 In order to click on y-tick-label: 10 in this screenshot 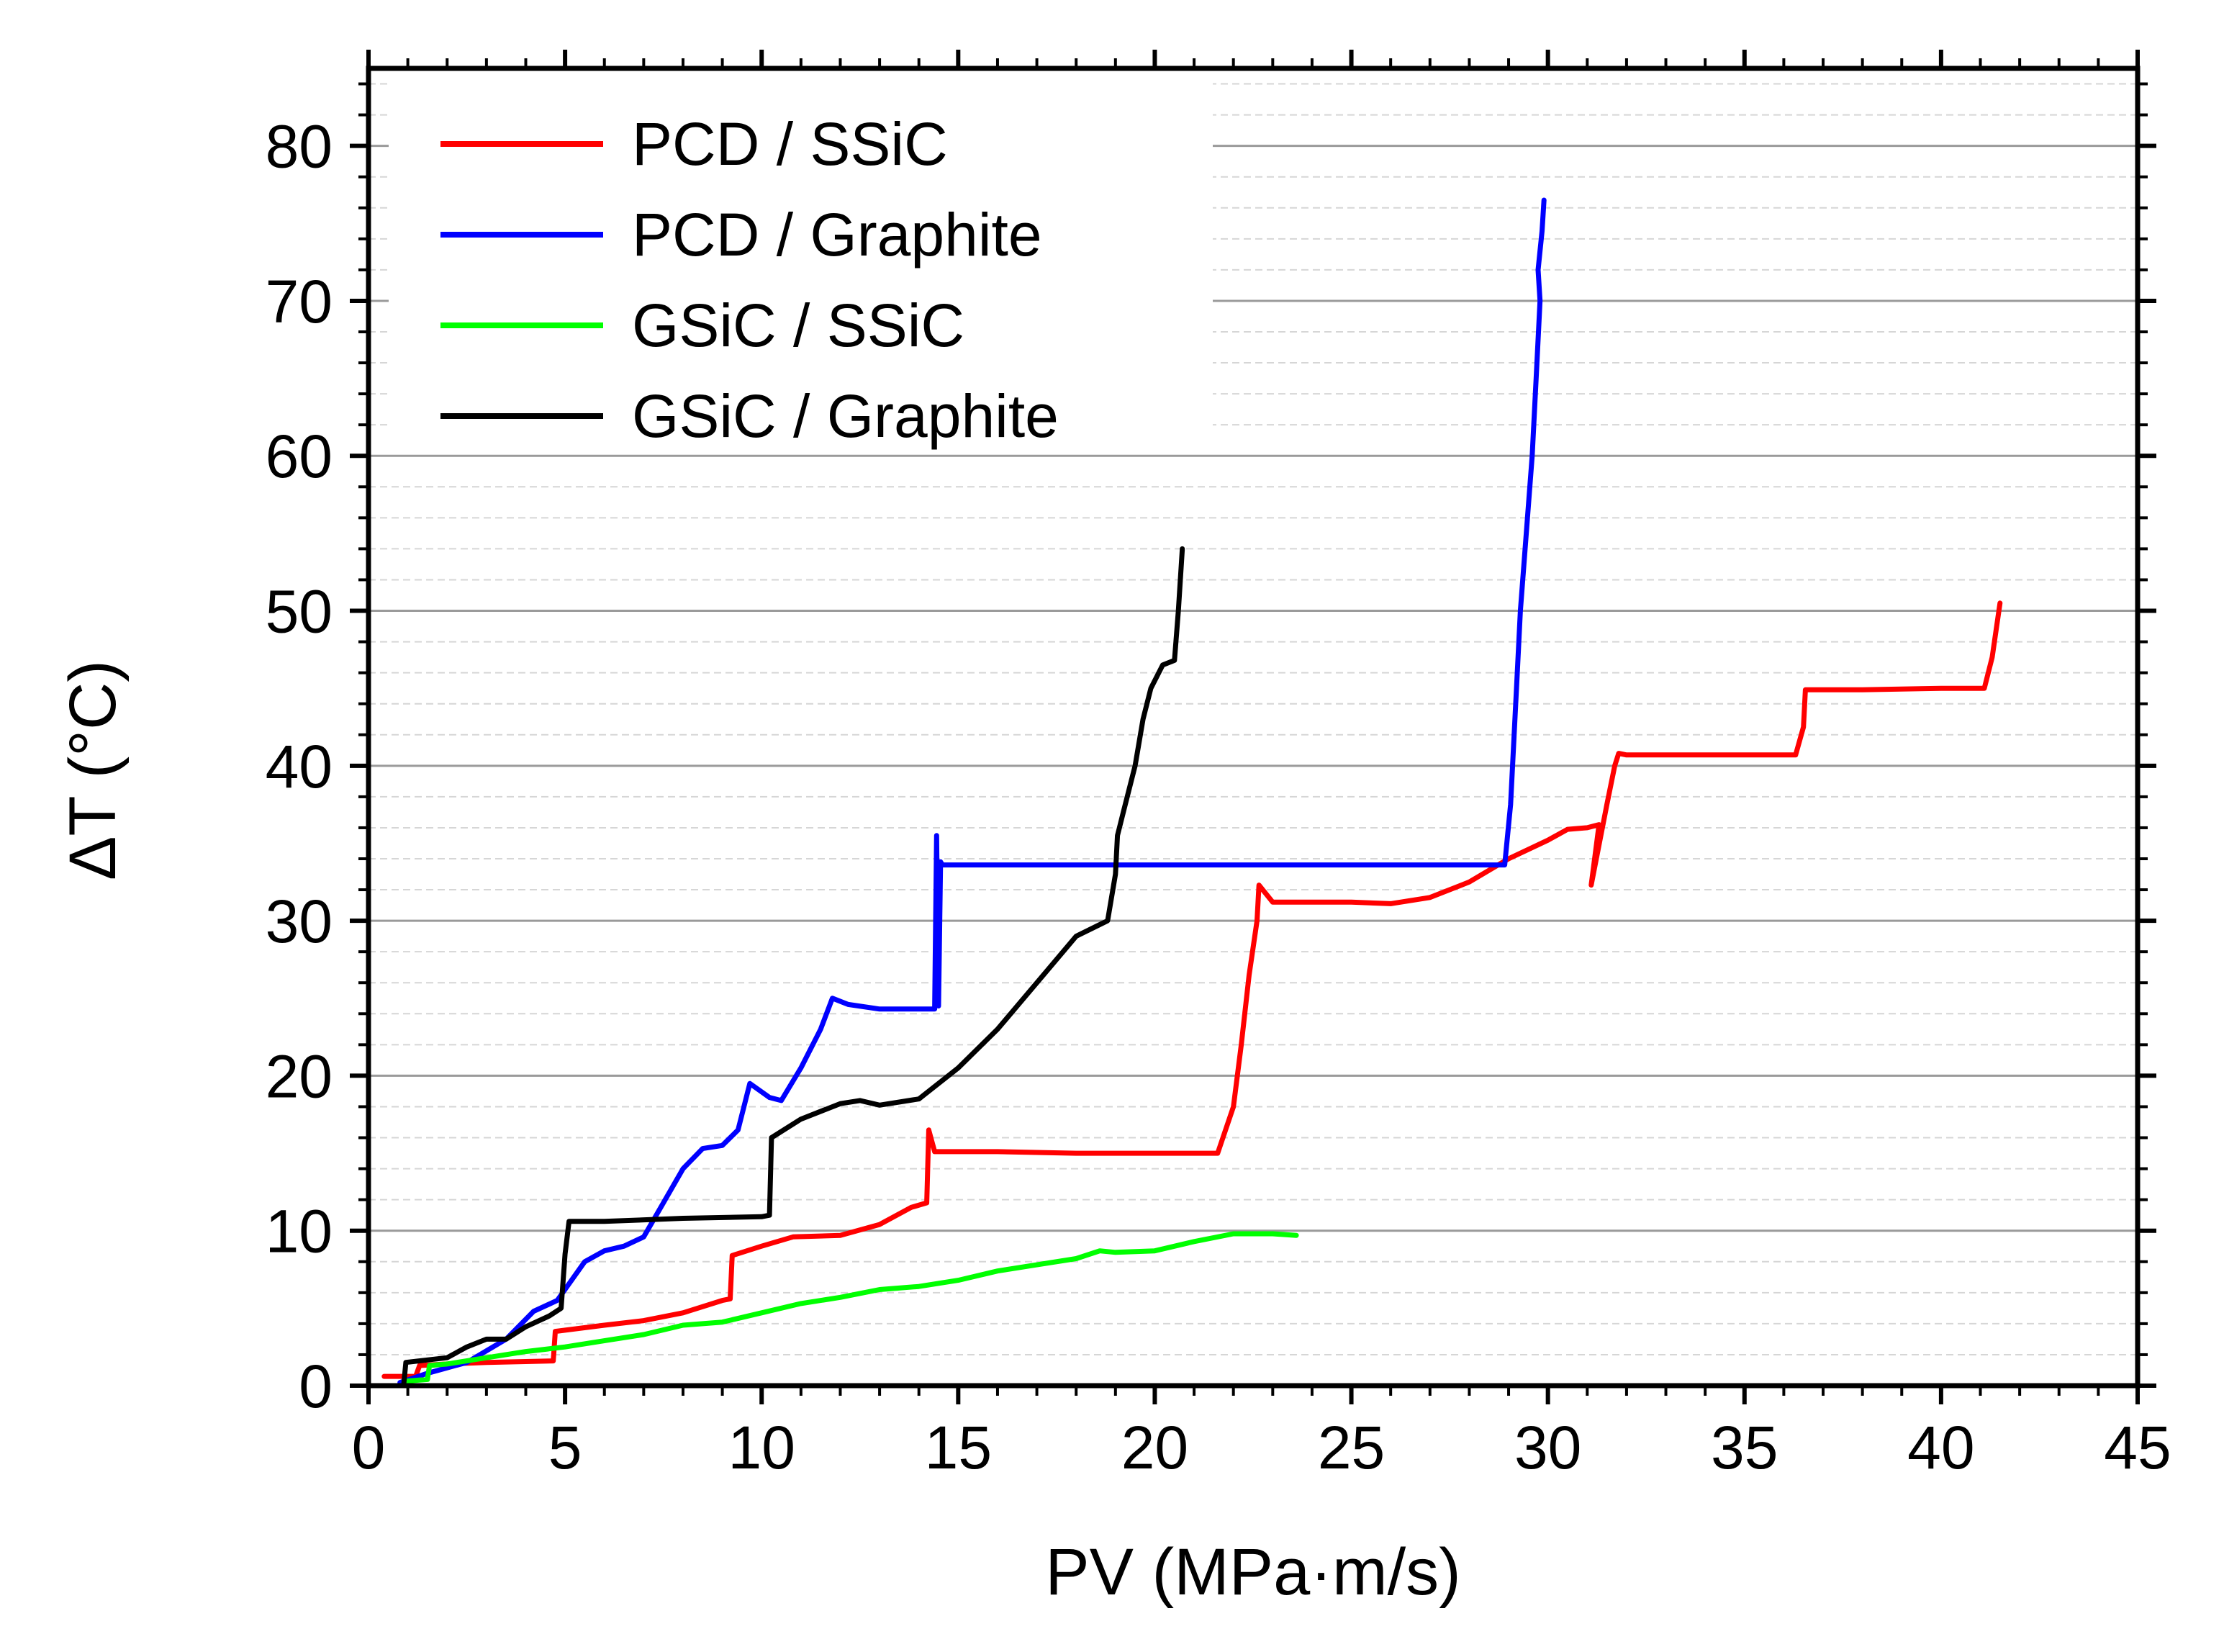, I will do `click(299, 1231)`.